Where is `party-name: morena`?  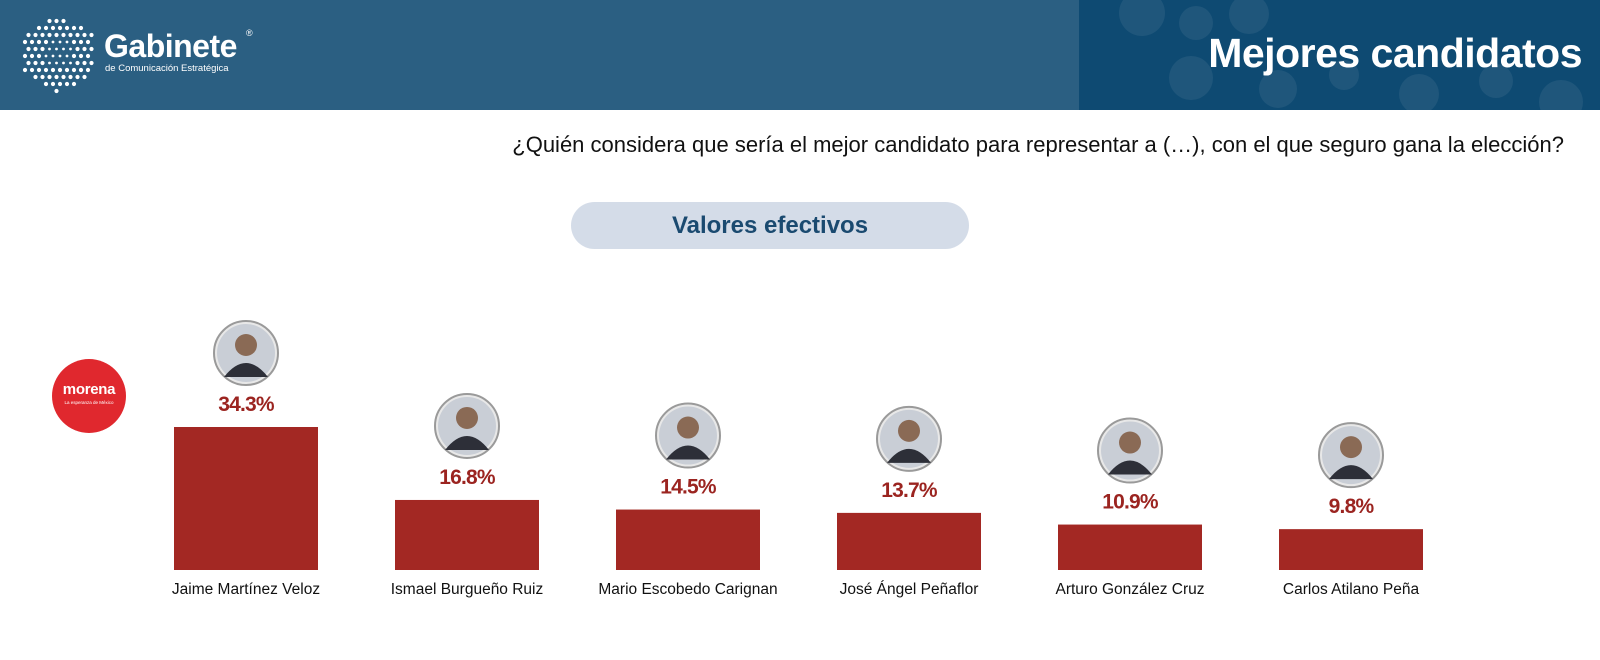 party-name: morena is located at coordinates (89, 389).